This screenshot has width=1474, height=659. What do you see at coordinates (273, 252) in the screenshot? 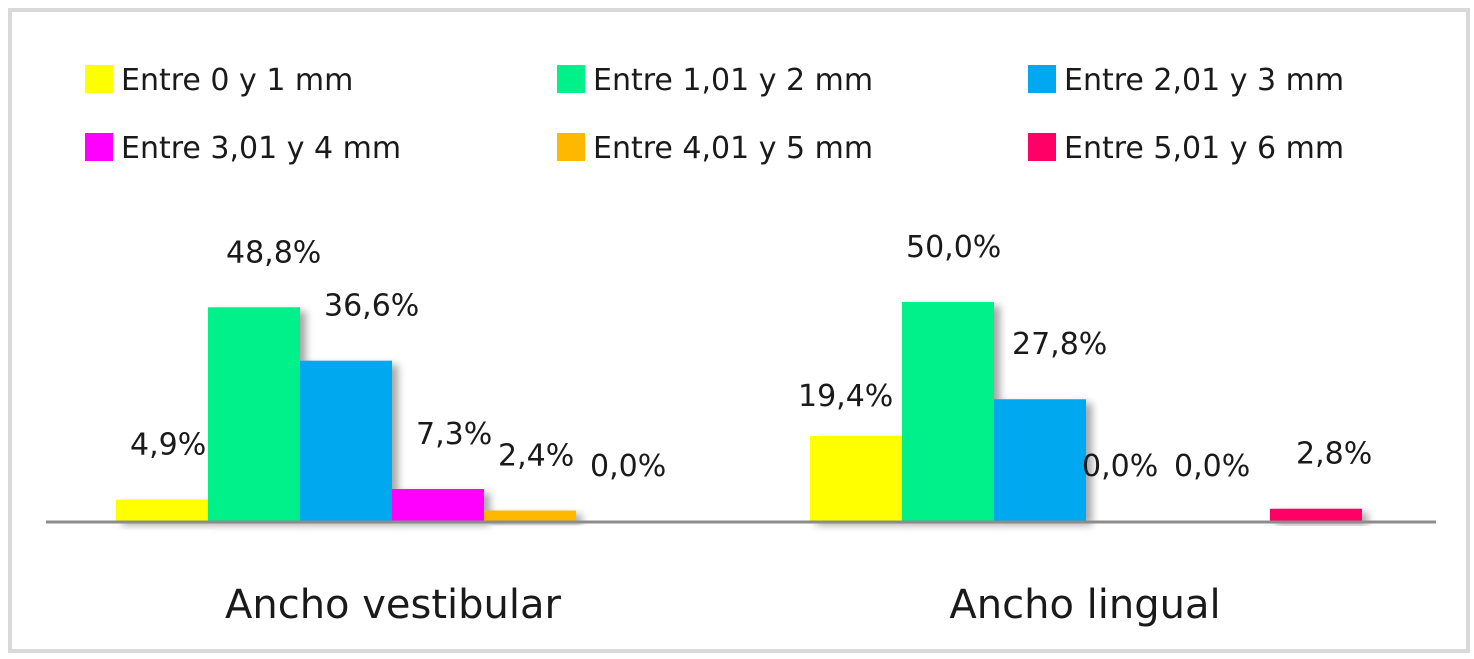
I see `data-label: 48,8%` at bounding box center [273, 252].